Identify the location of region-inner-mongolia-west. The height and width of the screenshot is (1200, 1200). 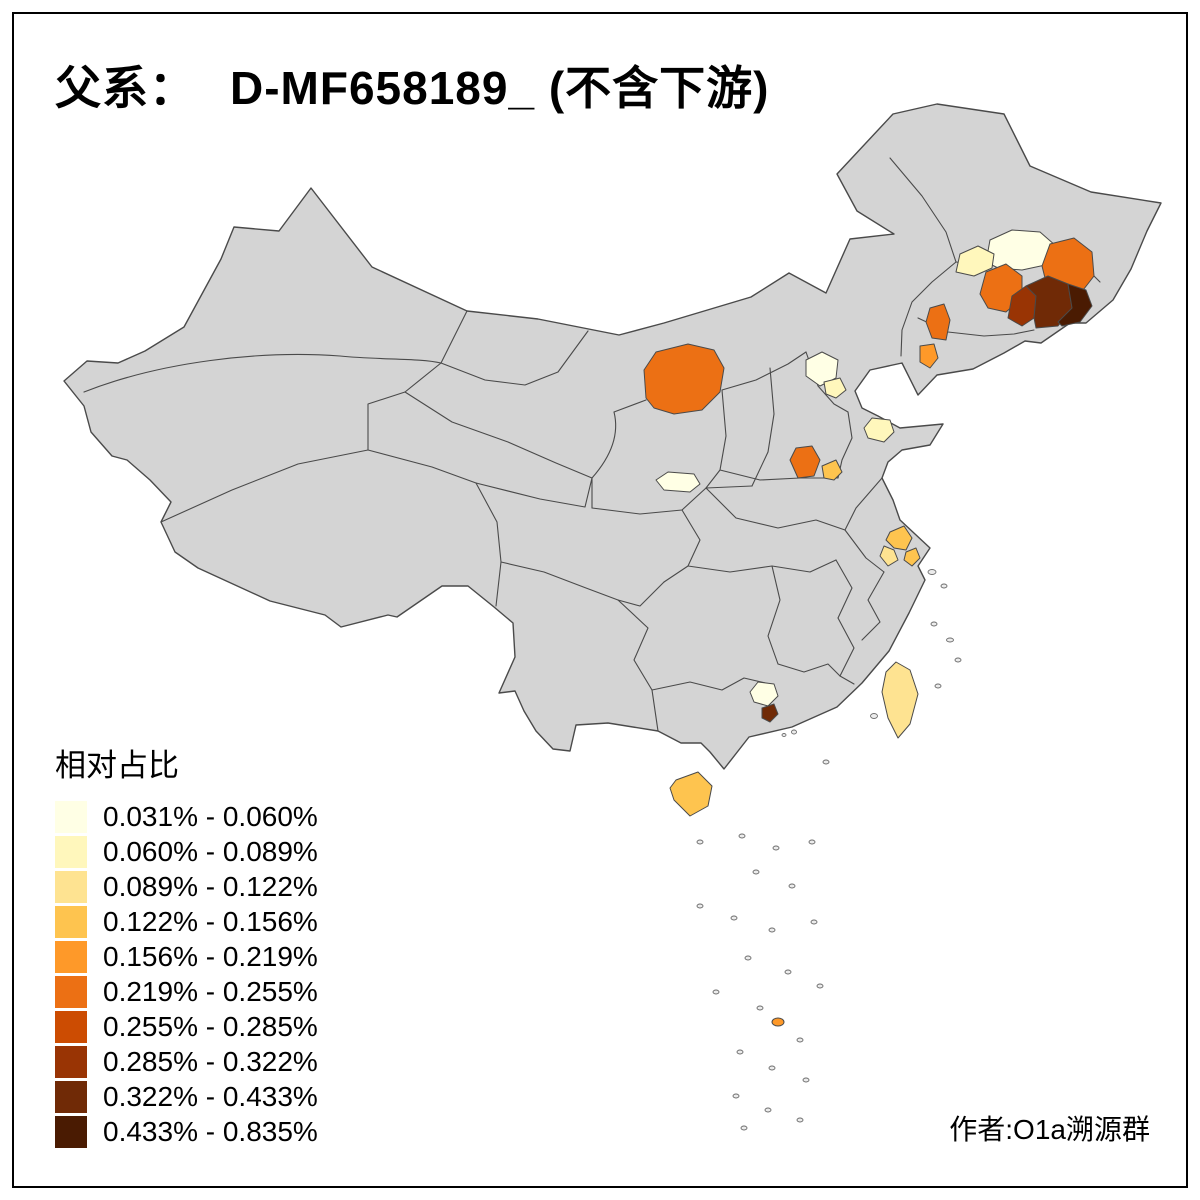
(684, 379).